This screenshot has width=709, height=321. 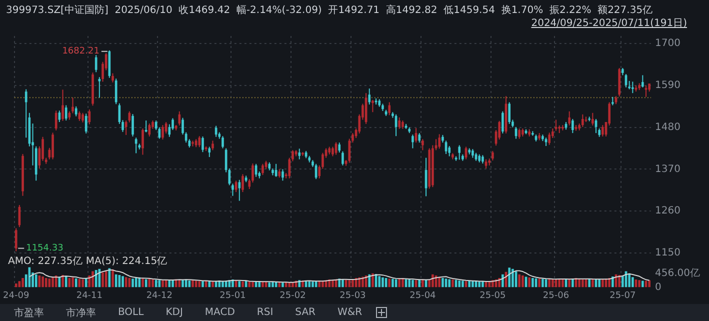 I want to click on annotation: 1154.33, so click(x=45, y=249).